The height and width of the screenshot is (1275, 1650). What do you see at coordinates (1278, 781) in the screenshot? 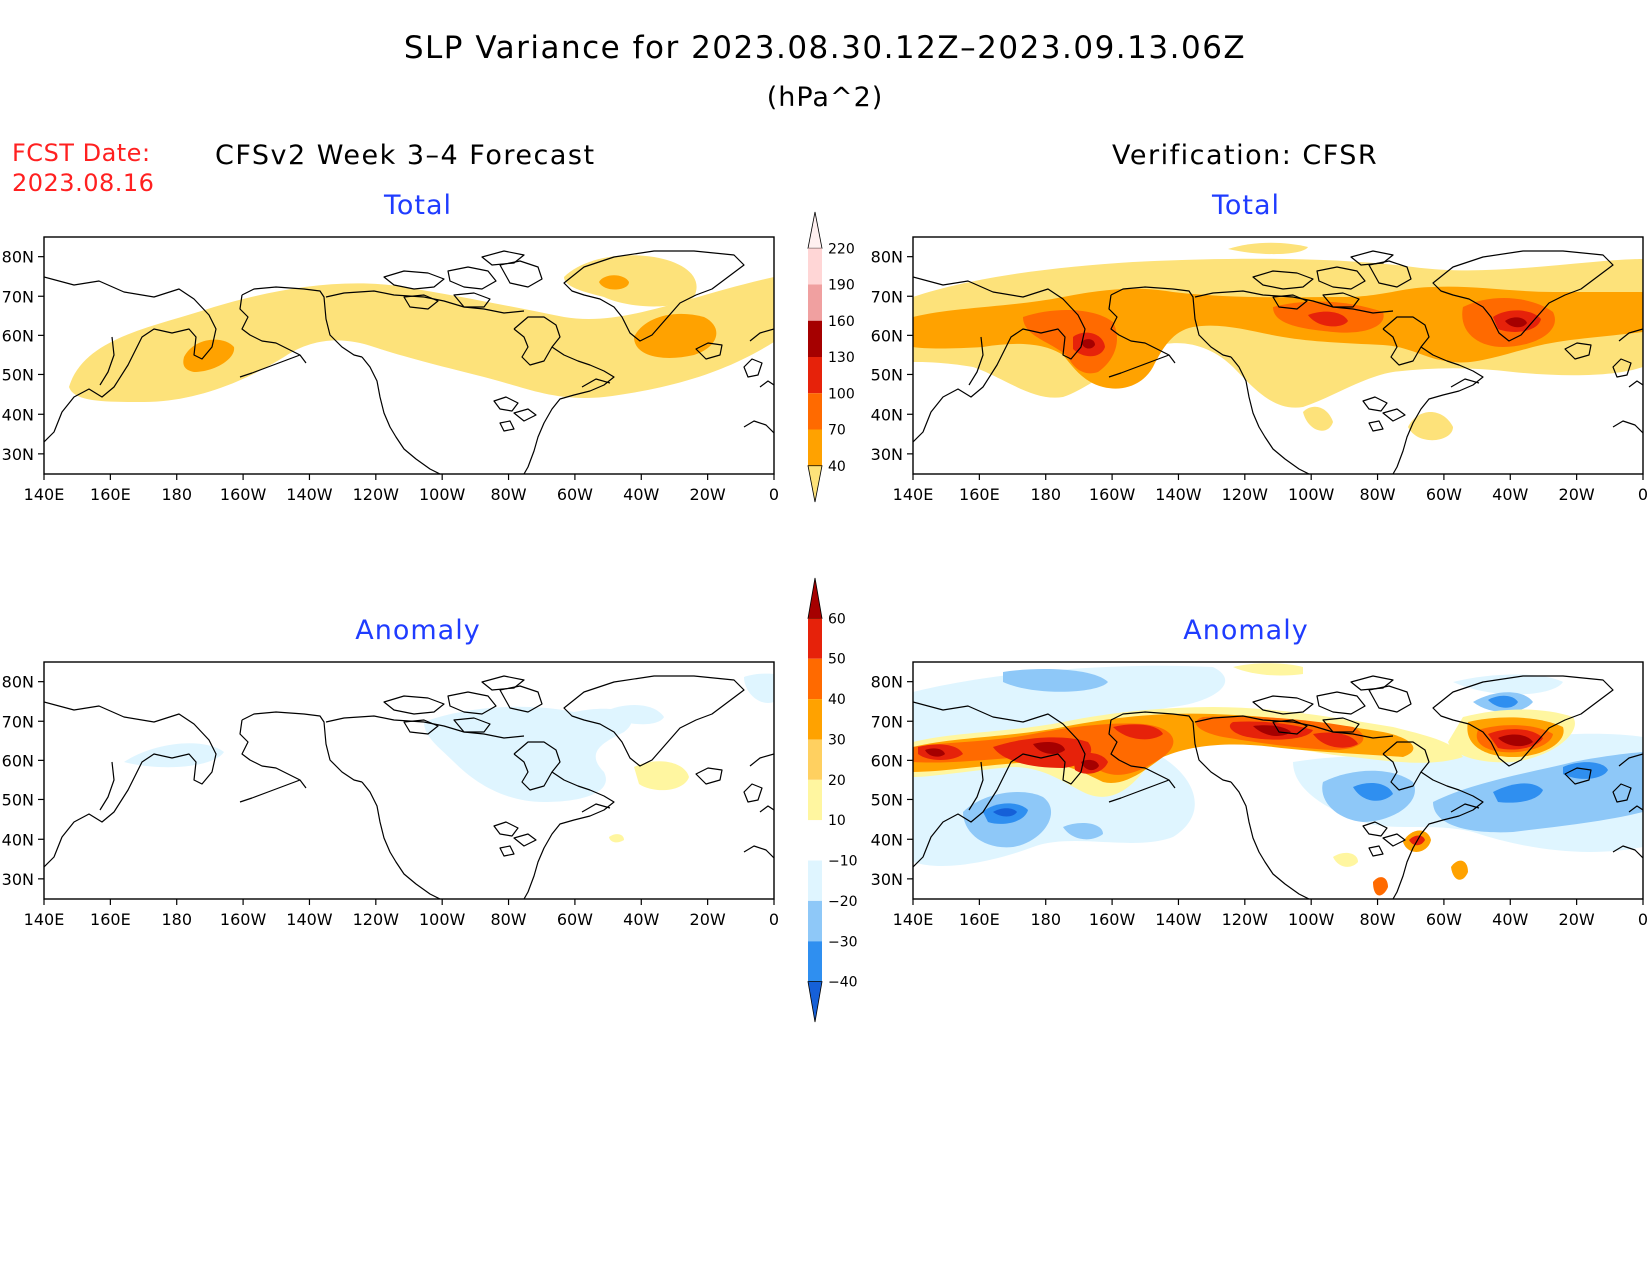
I see `verification-anomaly-field` at bounding box center [1278, 781].